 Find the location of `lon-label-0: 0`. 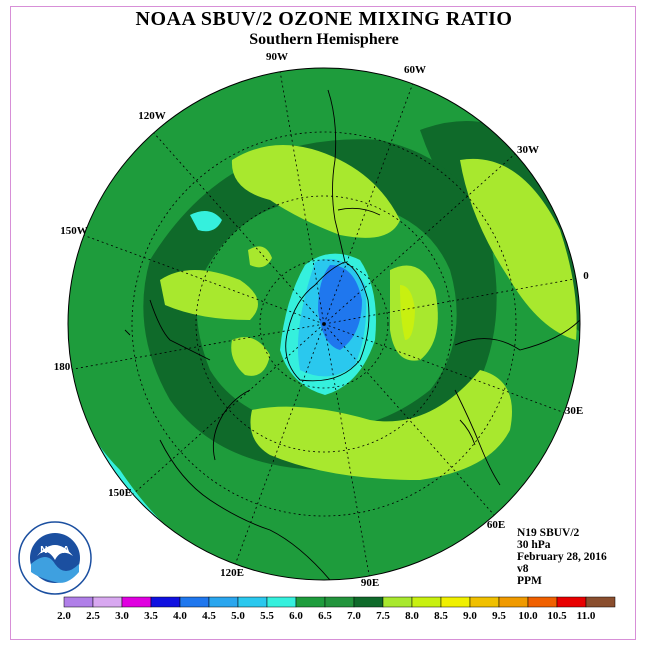

lon-label-0: 0 is located at coordinates (586, 276).